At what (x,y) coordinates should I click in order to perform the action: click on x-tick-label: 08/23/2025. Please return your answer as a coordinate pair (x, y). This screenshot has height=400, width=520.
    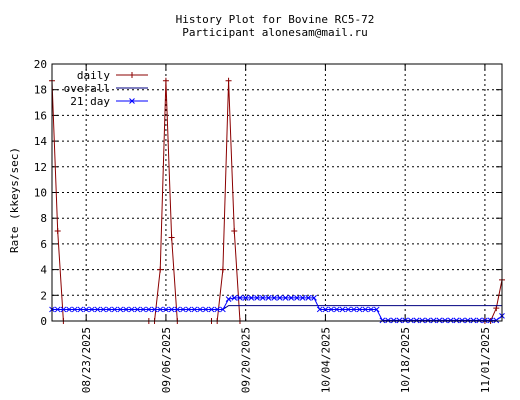
    Looking at the image, I should click on (86, 360).